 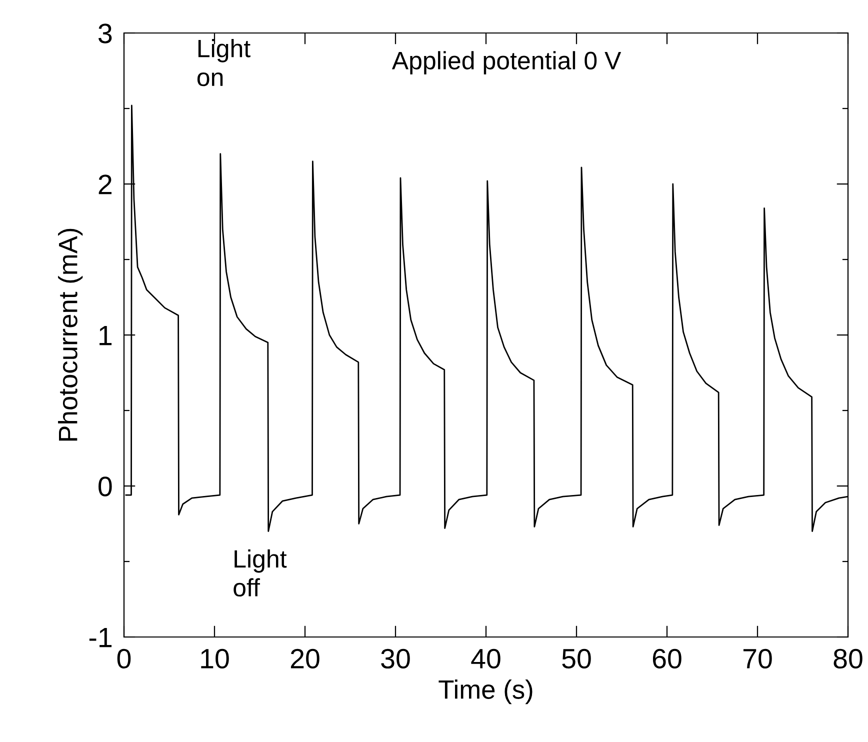 I want to click on x-tick-label: 20, so click(x=305, y=658).